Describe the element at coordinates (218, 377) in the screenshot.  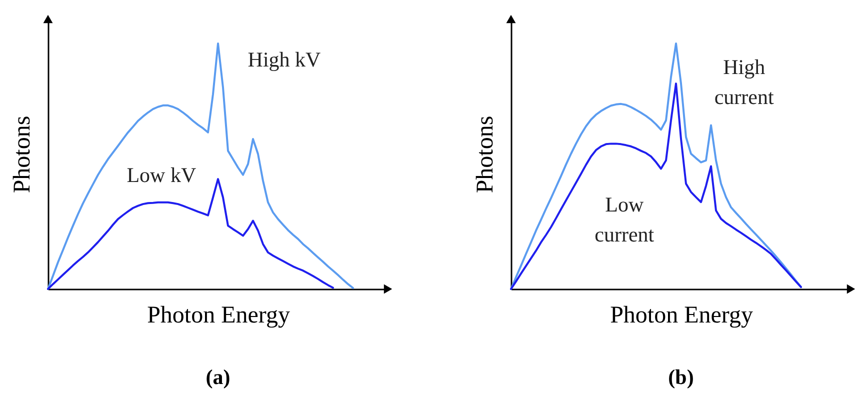
I see `text: (a)` at that location.